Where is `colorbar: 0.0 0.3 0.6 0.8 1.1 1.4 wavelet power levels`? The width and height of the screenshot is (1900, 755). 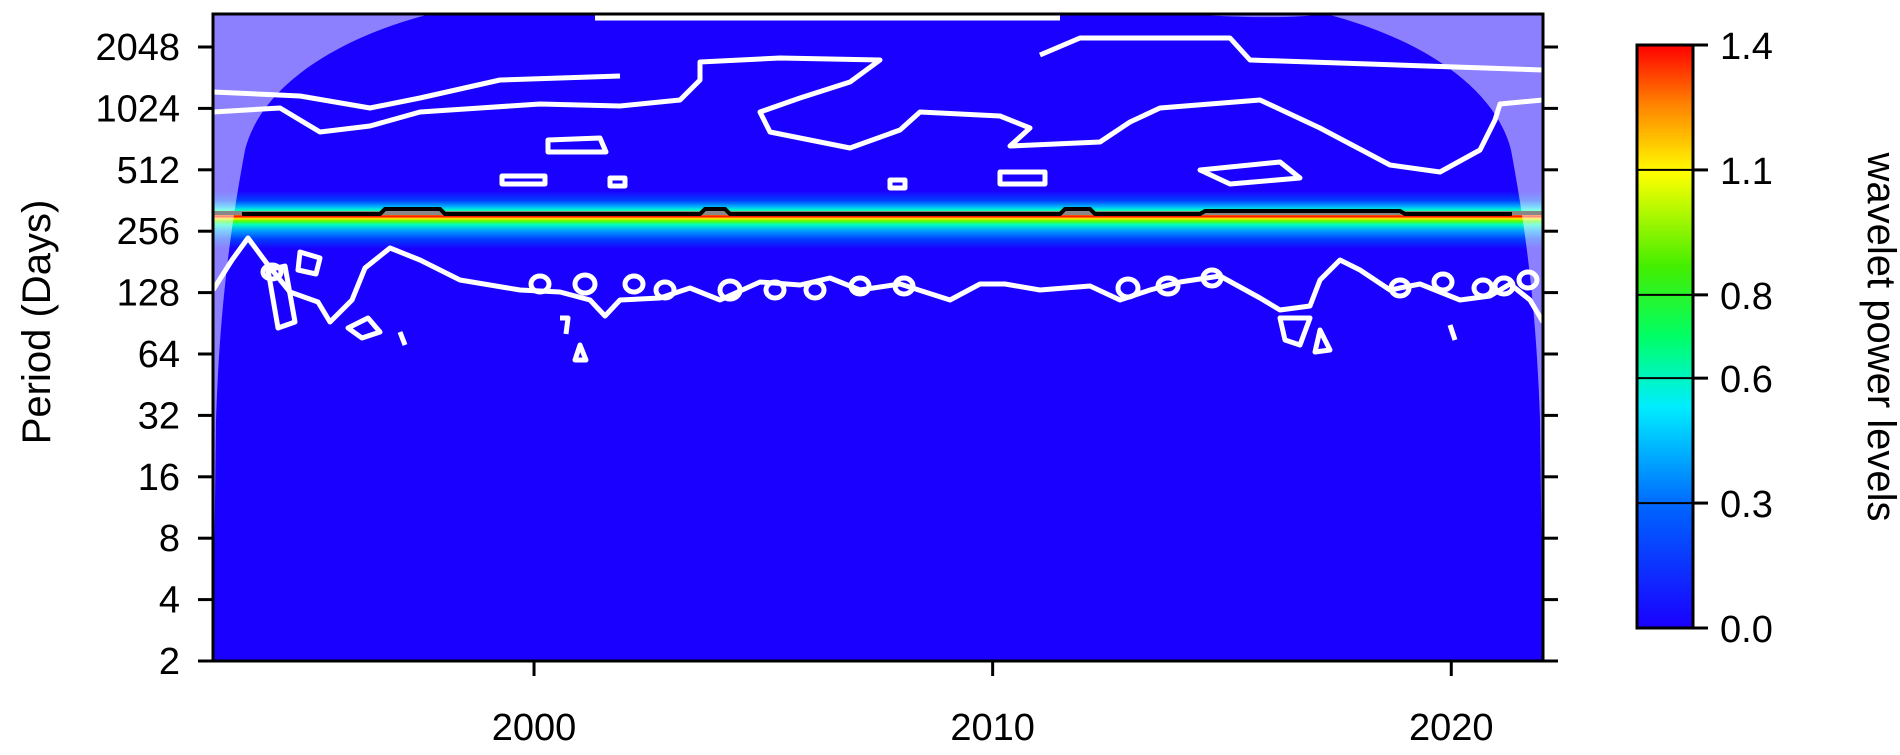
colorbar: 0.0 0.3 0.6 0.8 1.1 1.4 wavelet power levels is located at coordinates (1767, 338).